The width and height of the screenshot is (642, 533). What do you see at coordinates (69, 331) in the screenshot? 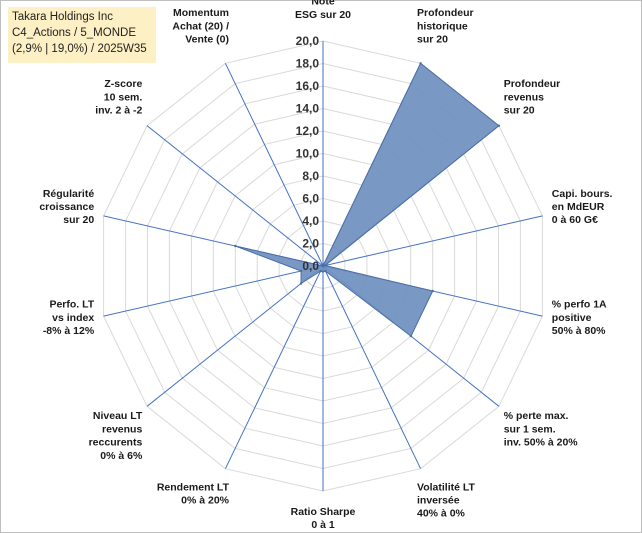
I see `axis-label-line: -8% à 12%` at bounding box center [69, 331].